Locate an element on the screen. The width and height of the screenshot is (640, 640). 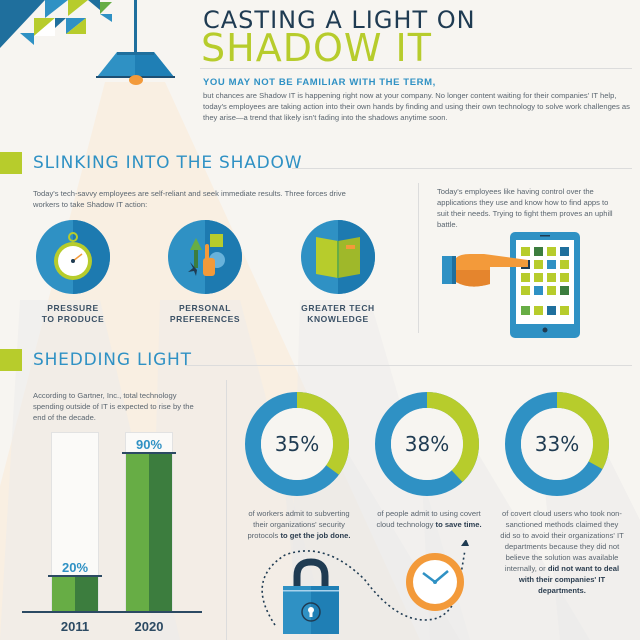
book-icon is located at coordinates (338, 257).